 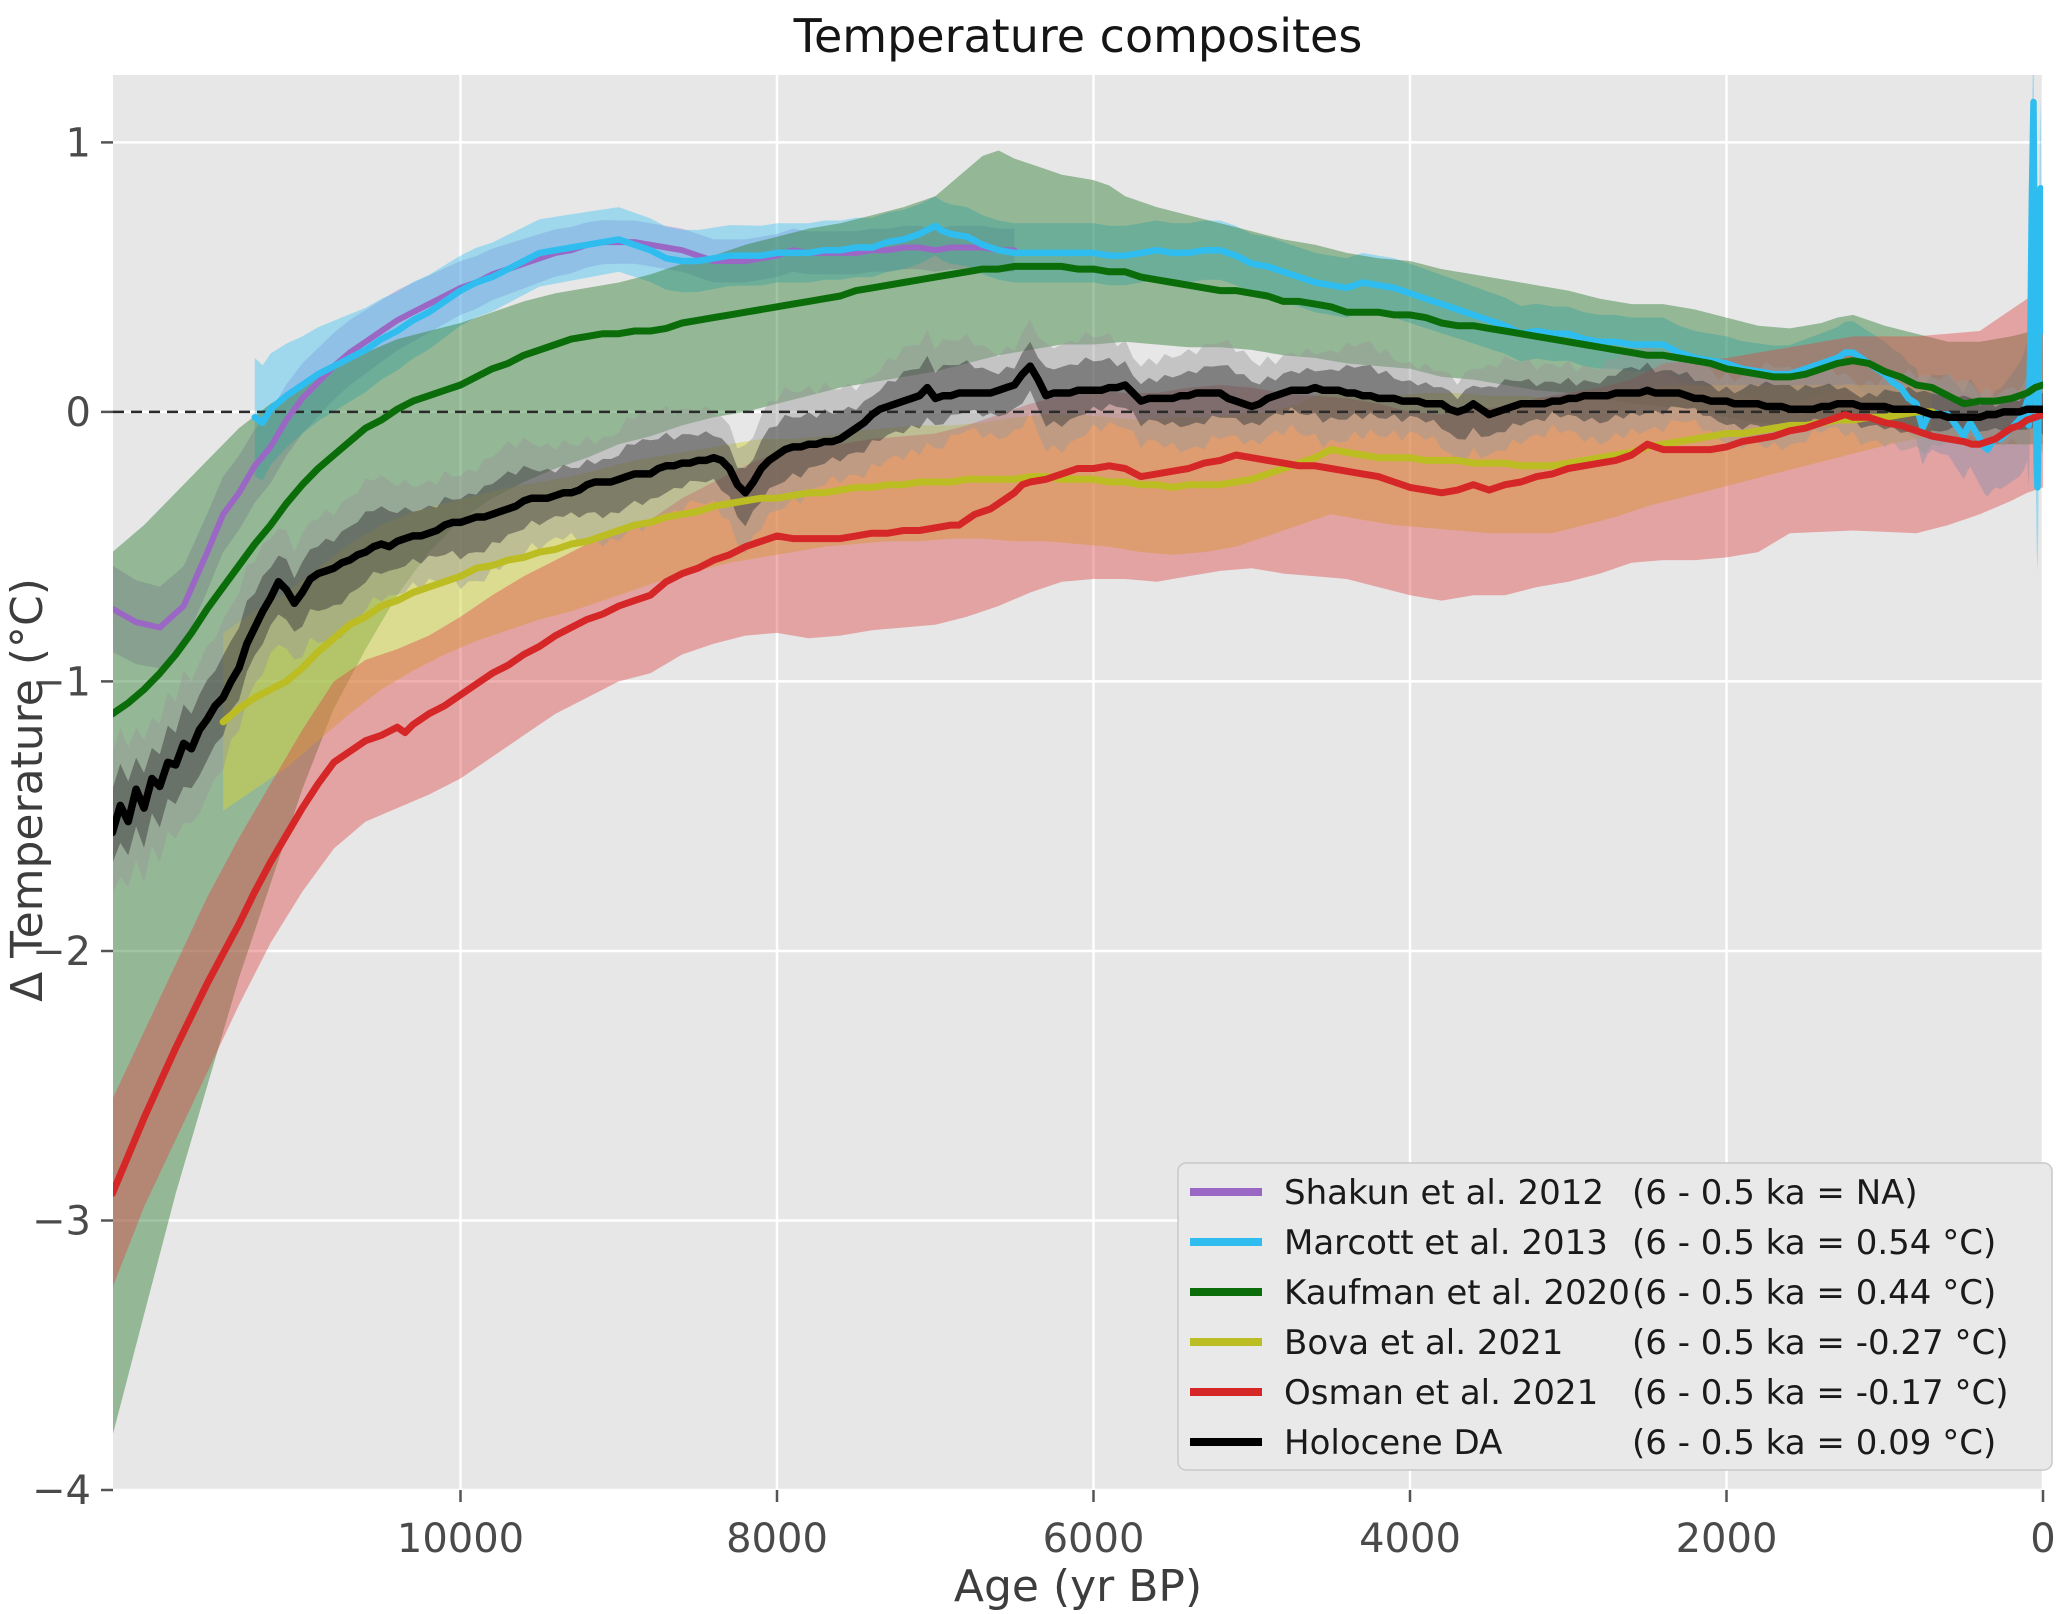 I want to click on y-tick-label--1: −1, so click(x=61, y=682).